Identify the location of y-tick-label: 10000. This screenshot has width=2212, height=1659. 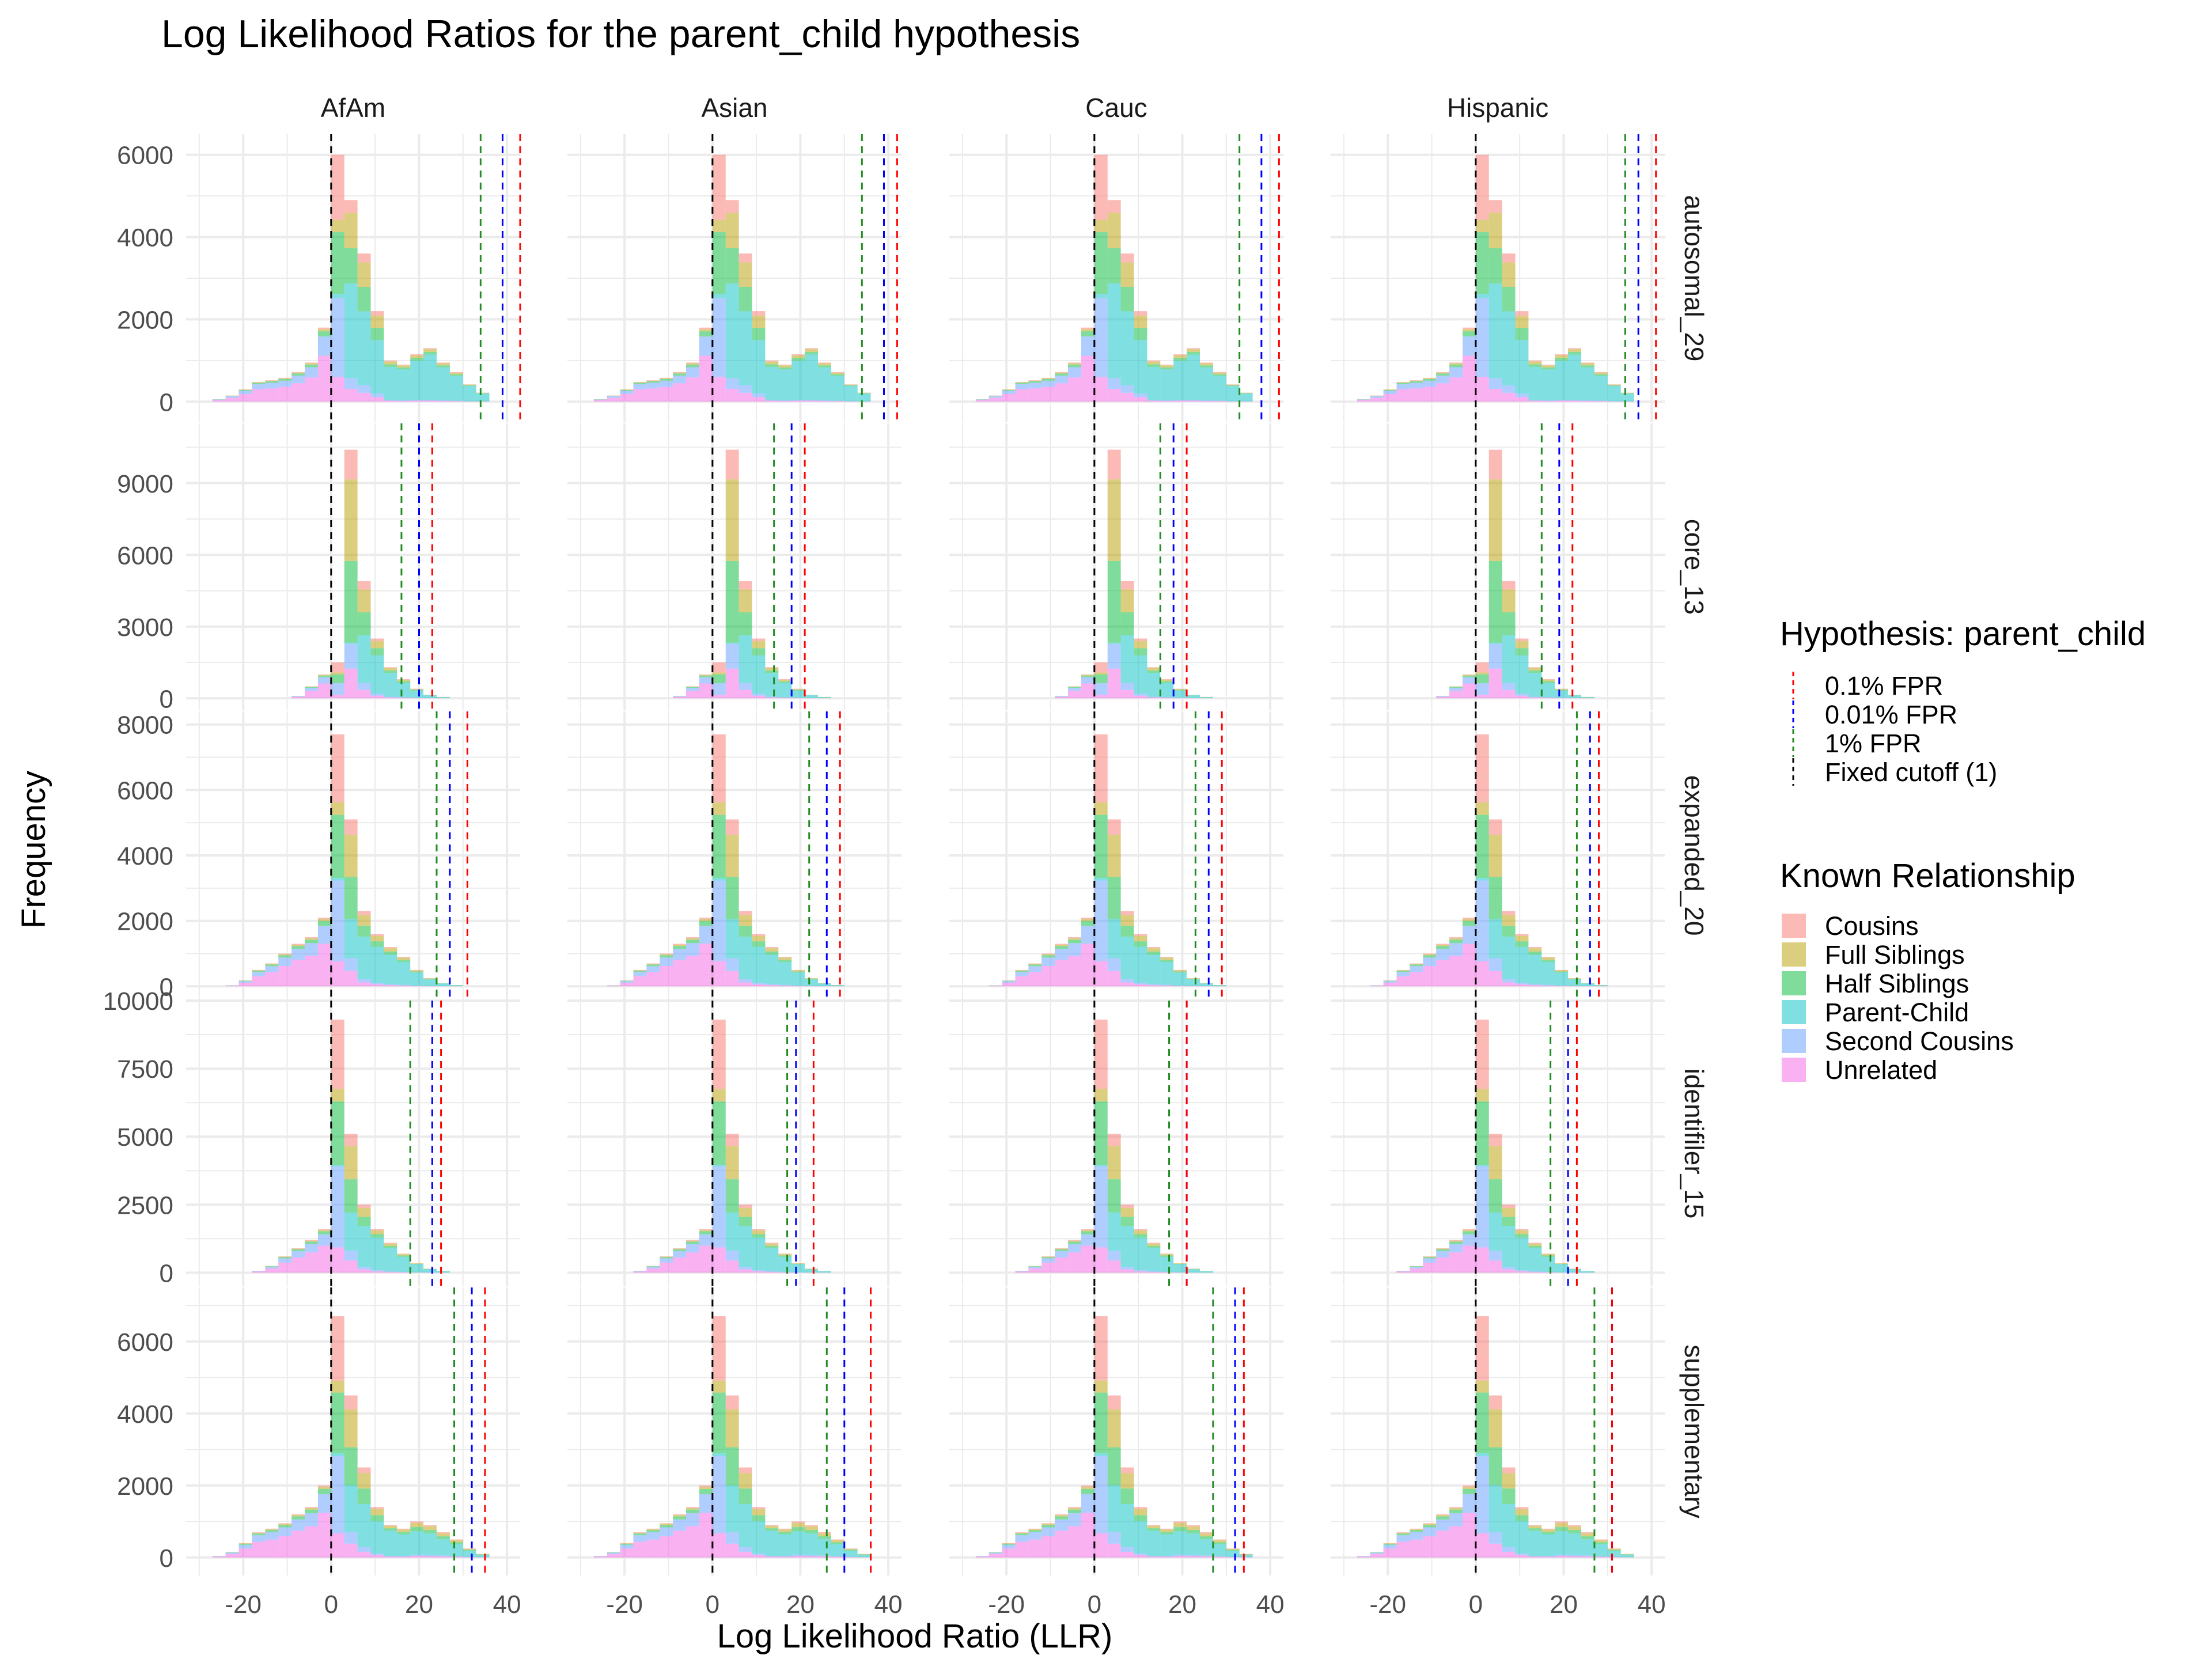
(138, 1001).